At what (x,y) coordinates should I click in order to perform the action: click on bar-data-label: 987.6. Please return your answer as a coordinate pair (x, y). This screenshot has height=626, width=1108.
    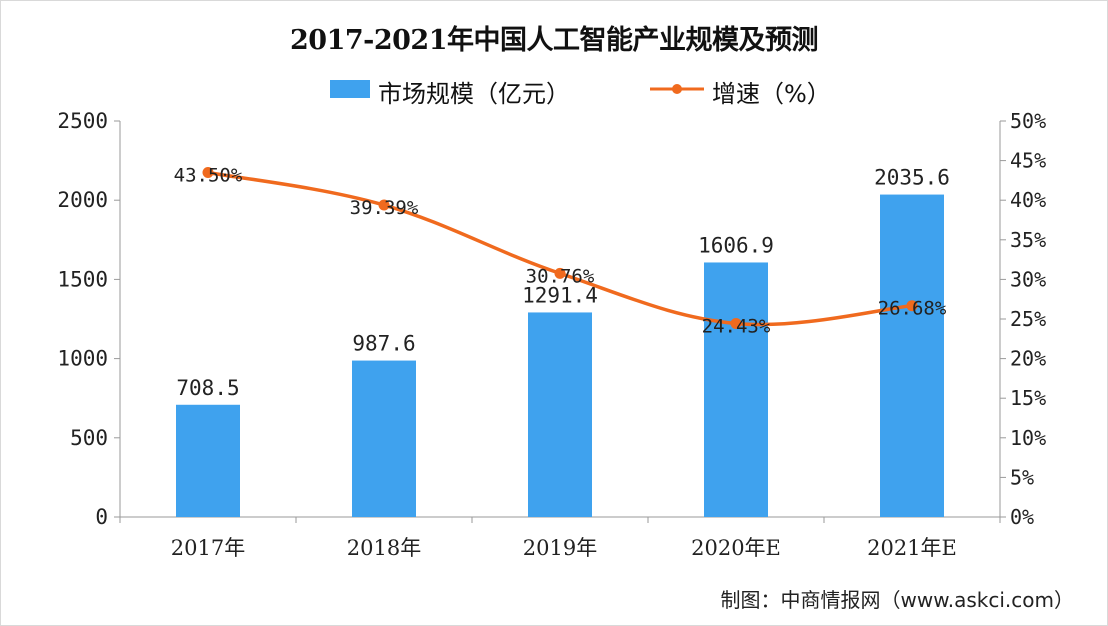
    Looking at the image, I should click on (383, 344).